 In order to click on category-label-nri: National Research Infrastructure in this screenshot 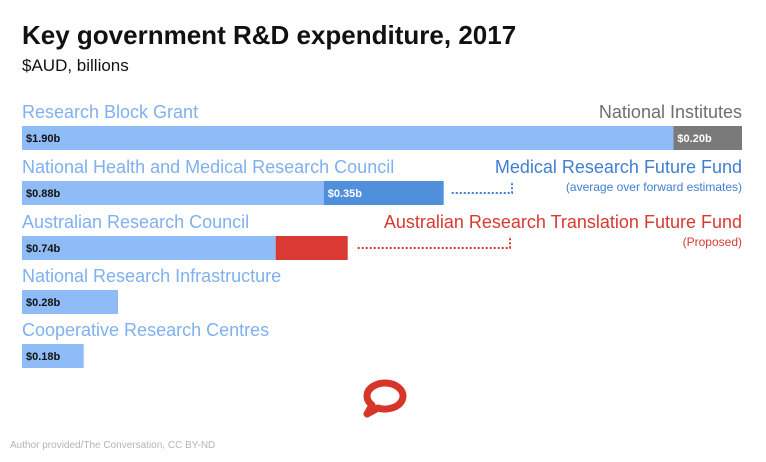, I will do `click(151, 276)`.